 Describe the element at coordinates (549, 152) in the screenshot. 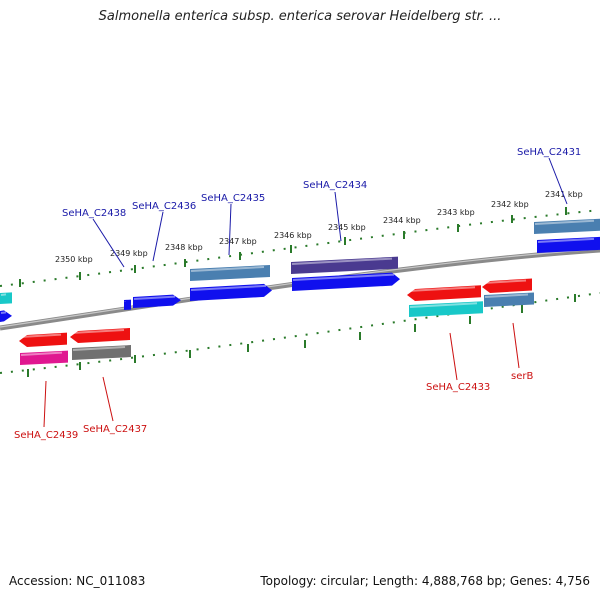

I see `gene-label-sehac2431: SeHA_C2431` at that location.